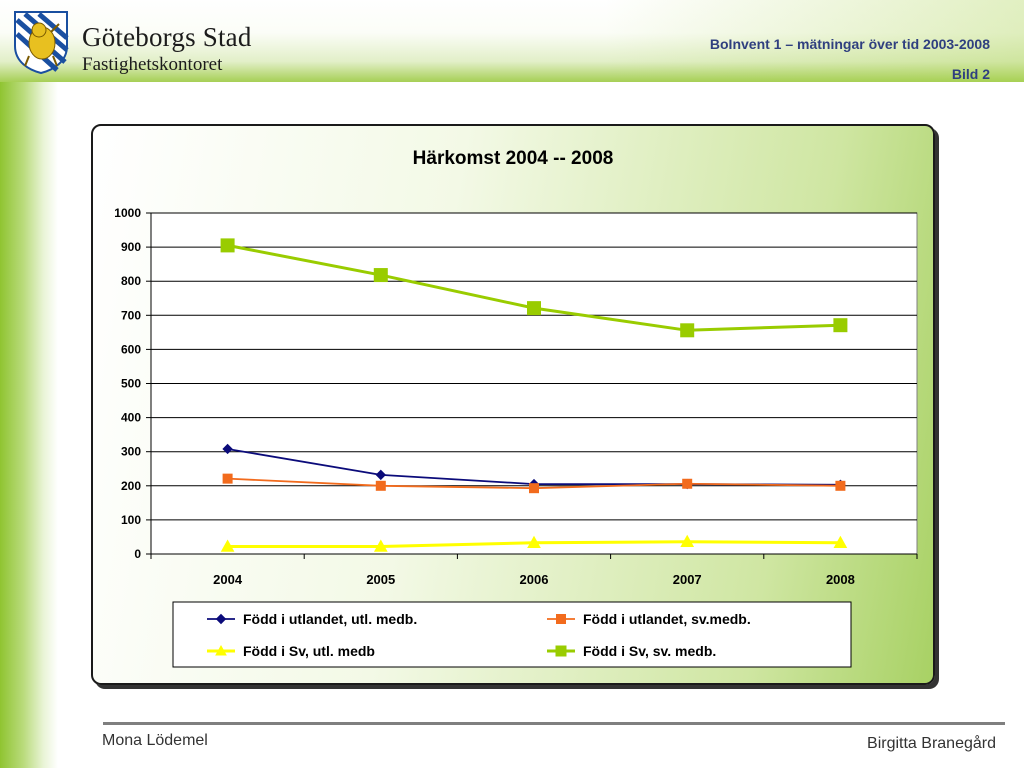 The image size is (1024, 768). What do you see at coordinates (534, 579) in the screenshot?
I see `x-tick-label: 2006` at bounding box center [534, 579].